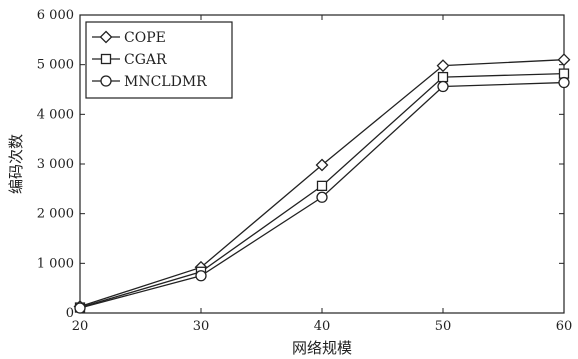 The image size is (578, 359). I want to click on y-axis-label: 编码次数, so click(16, 164).